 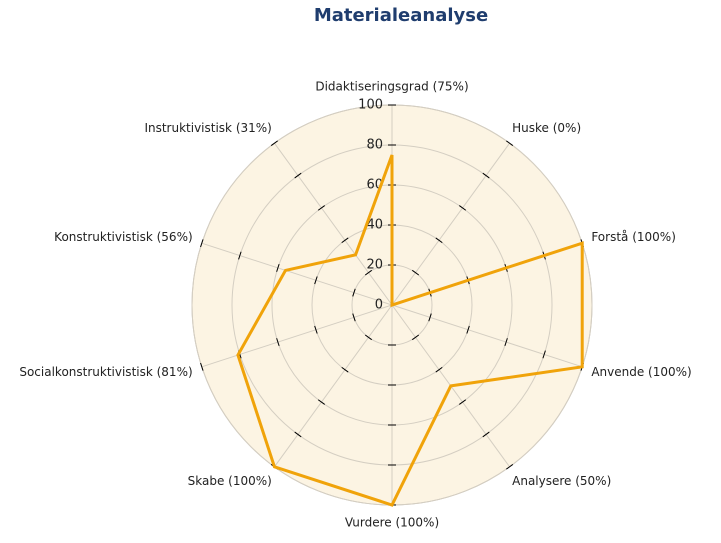 I want to click on y-tick-label: 100, so click(x=370, y=105).